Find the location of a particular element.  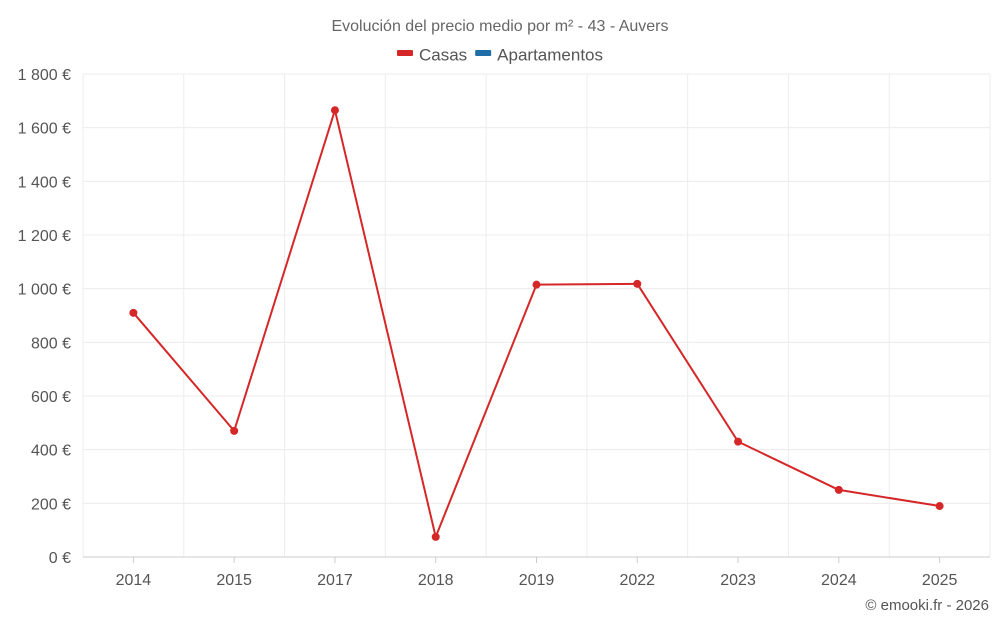

legend-item-apartamentos: Apartamentos is located at coordinates (539, 54).